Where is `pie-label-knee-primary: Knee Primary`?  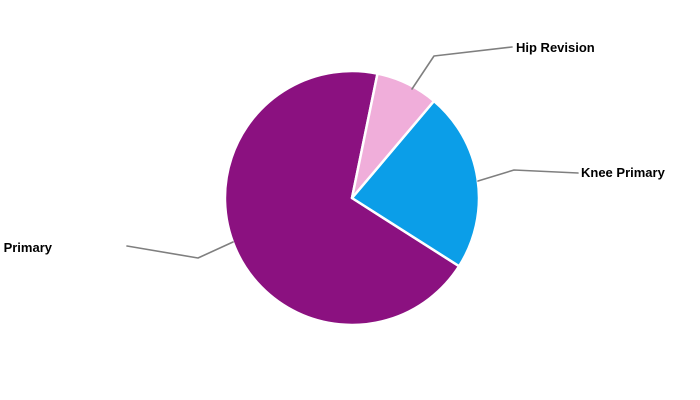
pie-label-knee-primary: Knee Primary is located at coordinates (623, 172).